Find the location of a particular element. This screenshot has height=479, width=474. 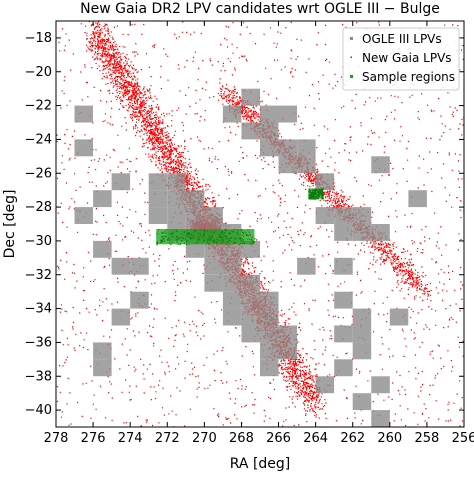

y-tick-label: −18 is located at coordinates (38, 38).